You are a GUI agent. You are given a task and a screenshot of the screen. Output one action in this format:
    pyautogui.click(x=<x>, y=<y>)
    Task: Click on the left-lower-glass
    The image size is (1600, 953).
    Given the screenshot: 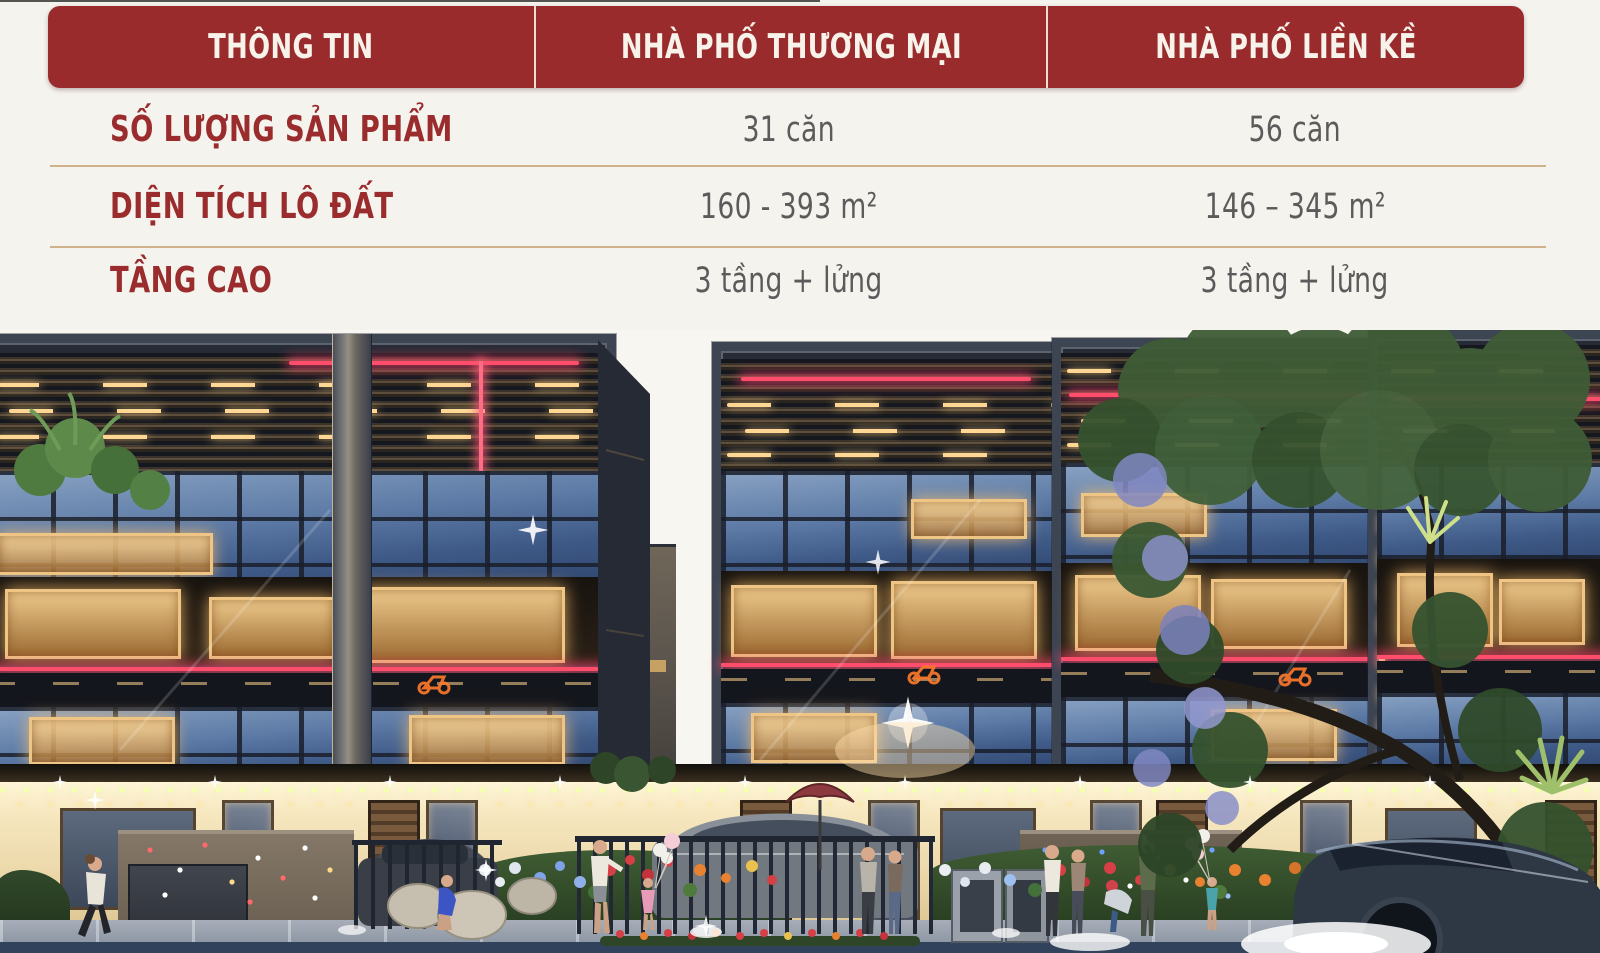 What is the action you would take?
    pyautogui.click(x=303, y=736)
    